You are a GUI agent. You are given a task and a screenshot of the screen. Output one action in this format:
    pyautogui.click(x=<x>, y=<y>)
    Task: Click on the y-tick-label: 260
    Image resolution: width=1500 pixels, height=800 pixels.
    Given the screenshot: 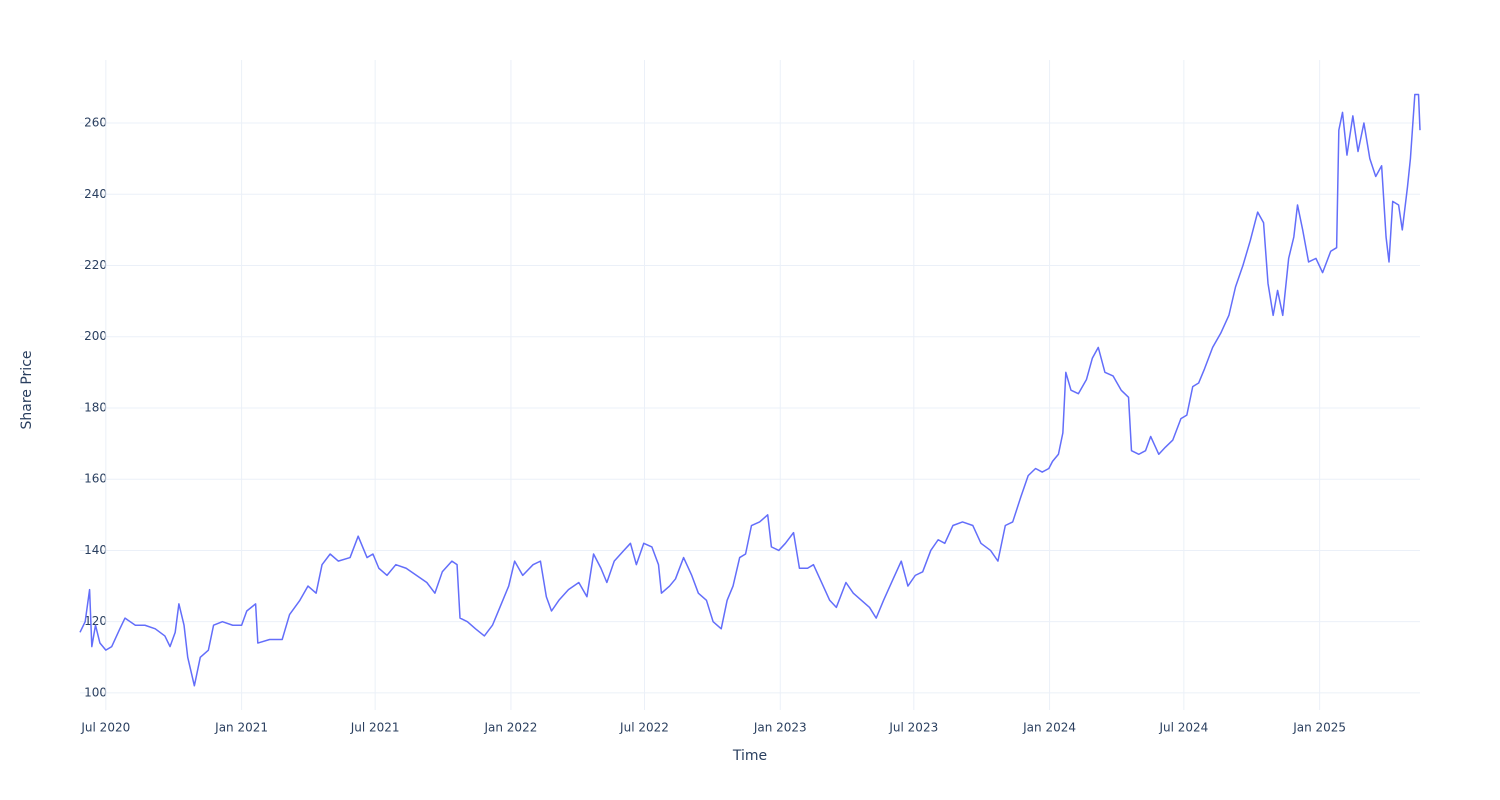 What is the action you would take?
    pyautogui.click(x=95, y=123)
    